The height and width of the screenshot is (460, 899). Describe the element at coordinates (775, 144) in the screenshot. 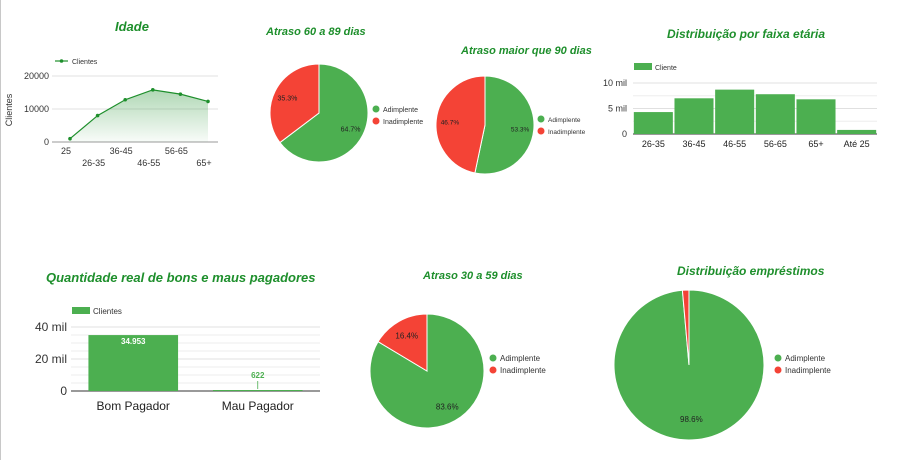

I see `faixa-xtick: 56-65` at that location.